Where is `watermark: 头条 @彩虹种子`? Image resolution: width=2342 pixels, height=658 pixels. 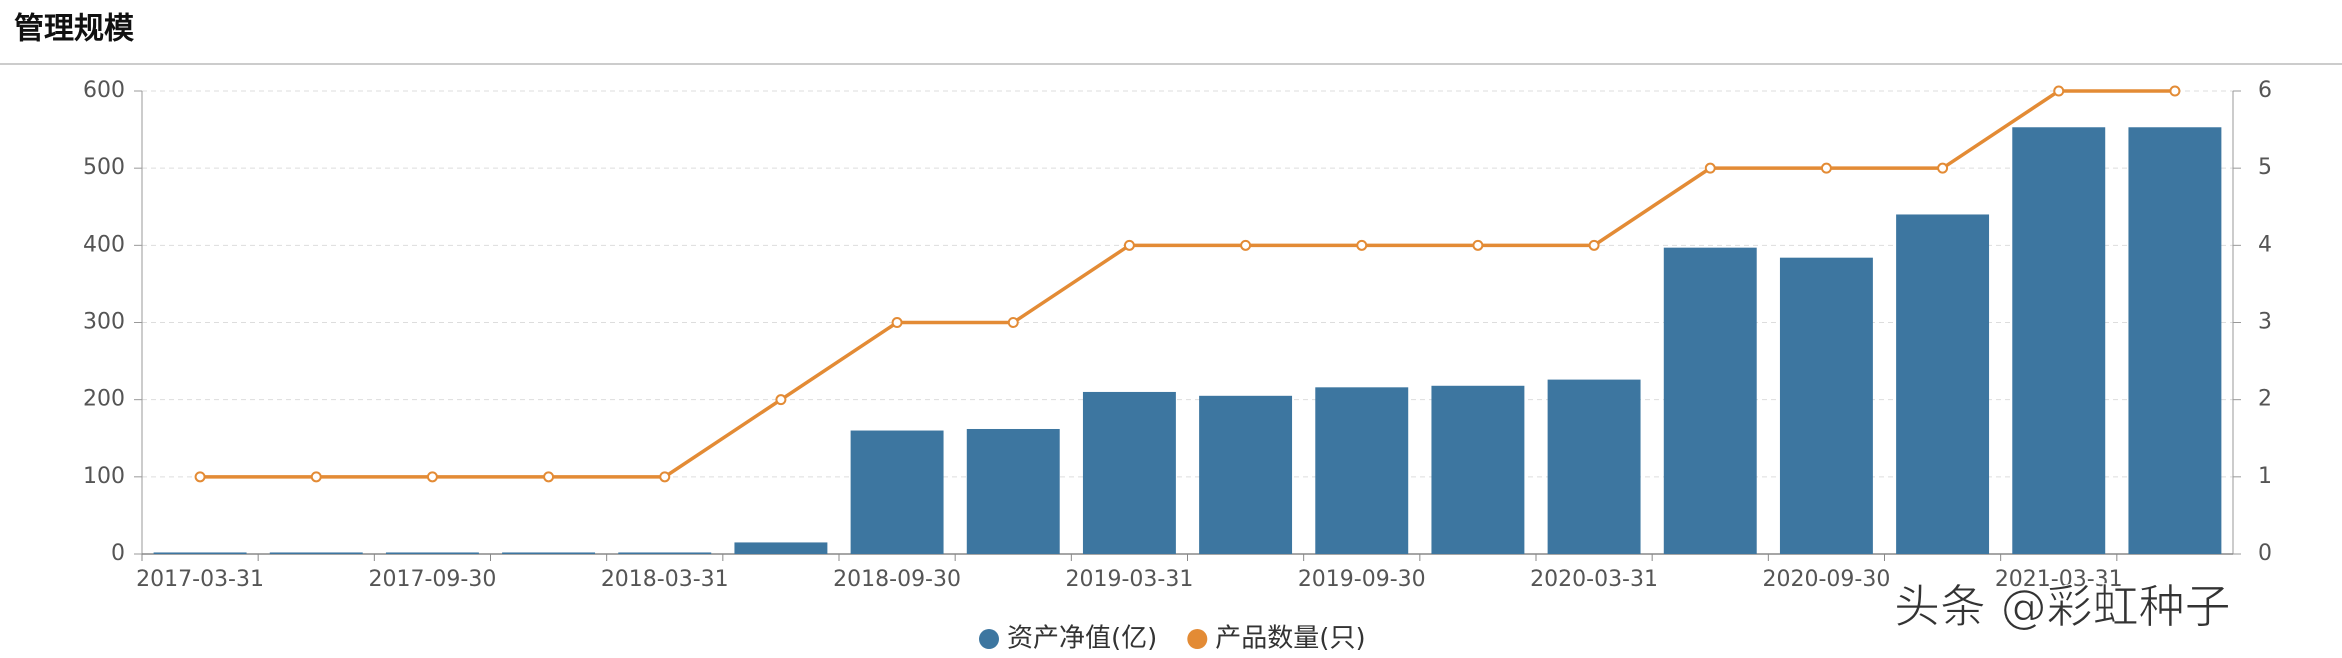
watermark: 头条 @彩虹种子 is located at coordinates (2062, 607).